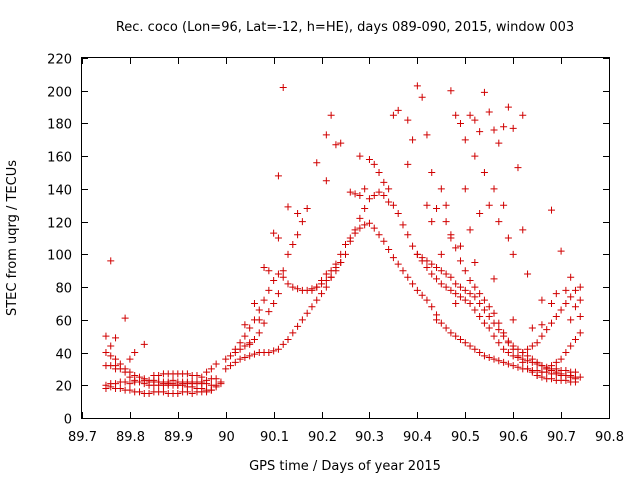  I want to click on x-tick-label: 90.6, so click(513, 437).